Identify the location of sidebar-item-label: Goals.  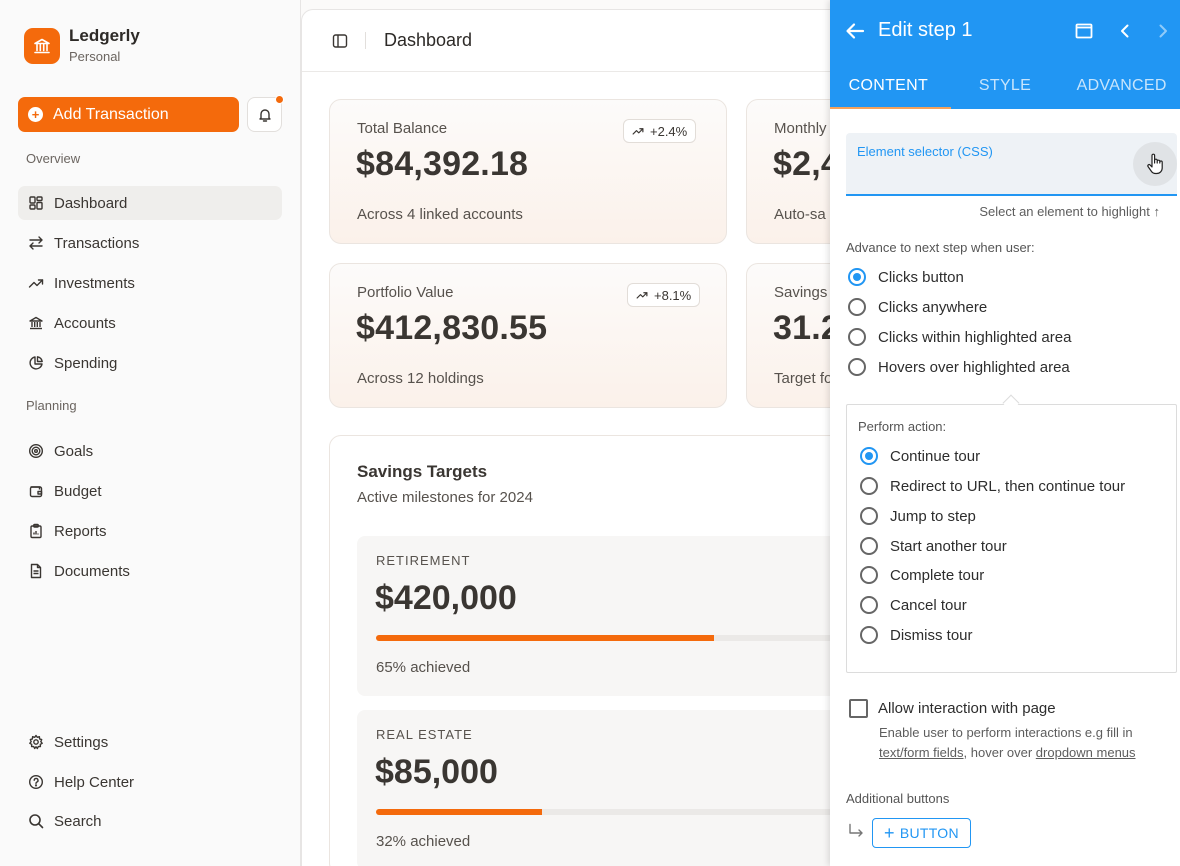
(74, 451).